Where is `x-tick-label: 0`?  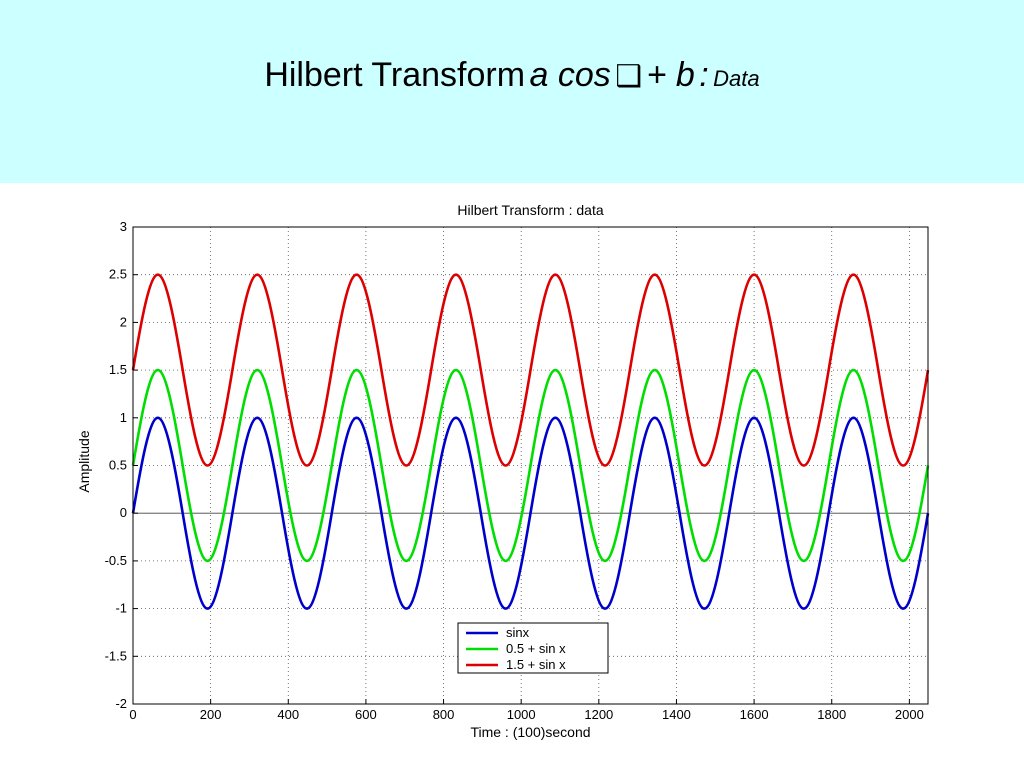
x-tick-label: 0 is located at coordinates (132, 714).